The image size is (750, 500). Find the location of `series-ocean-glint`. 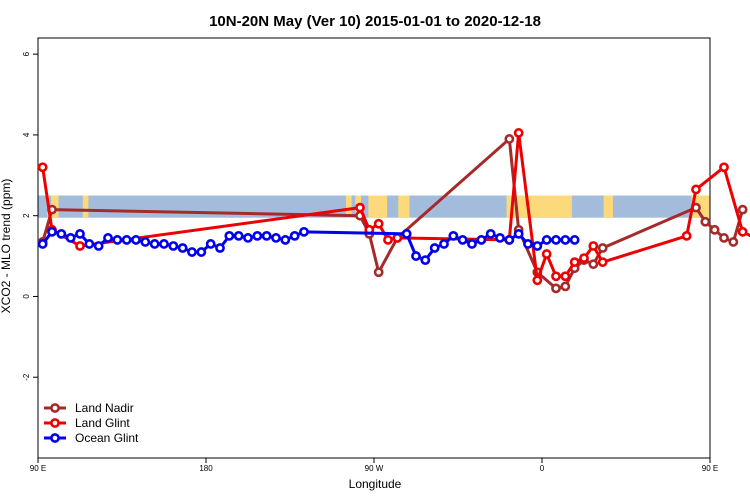

series-ocean-glint is located at coordinates (308, 246).